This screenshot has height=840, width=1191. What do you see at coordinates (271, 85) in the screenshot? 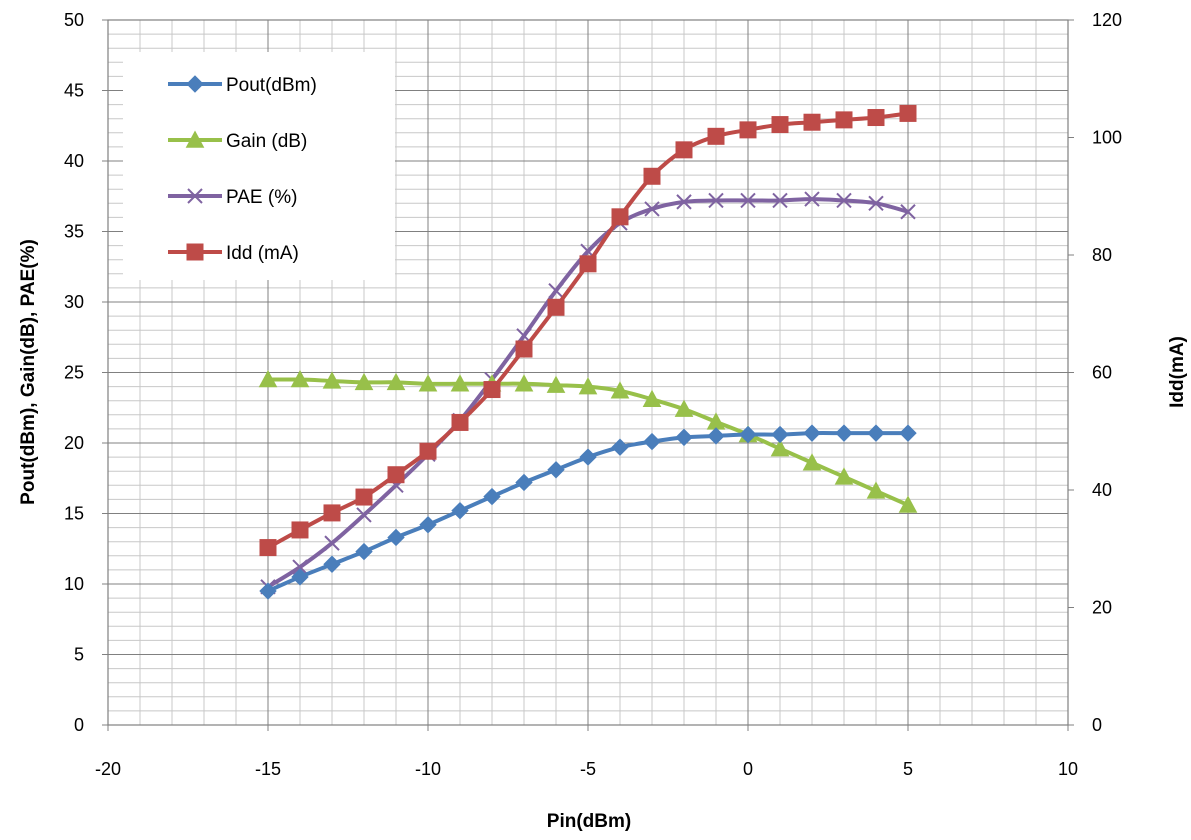
I see `legend-label: Pout(dBm)` at bounding box center [271, 85].